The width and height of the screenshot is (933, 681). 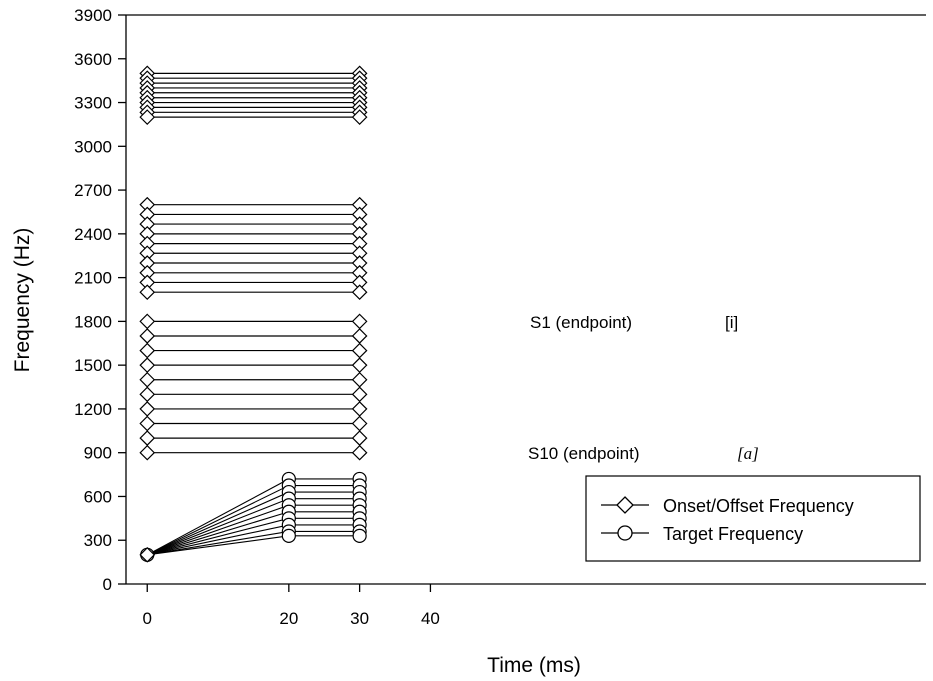 What do you see at coordinates (359, 535) in the screenshot?
I see `f1-offset-point` at bounding box center [359, 535].